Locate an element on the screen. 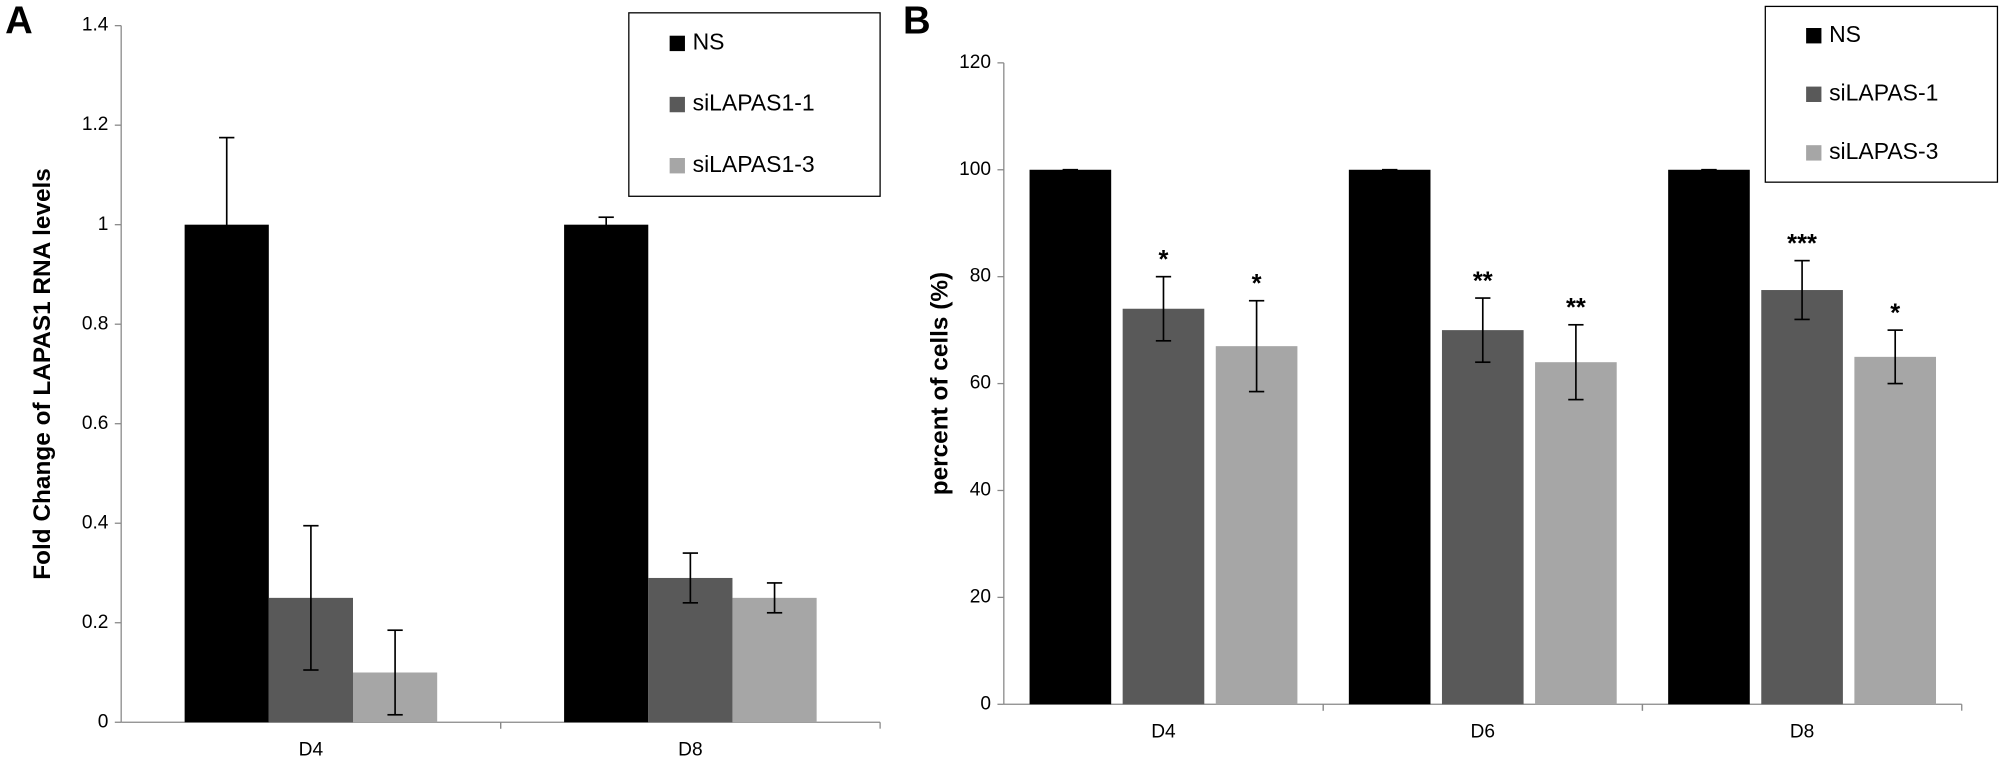  y-tick-label: 0.4 is located at coordinates (95, 522).